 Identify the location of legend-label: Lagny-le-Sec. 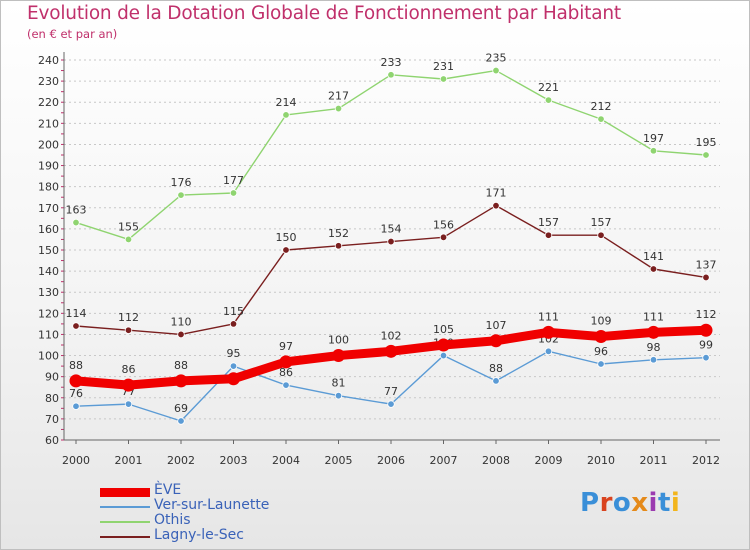
(199, 535).